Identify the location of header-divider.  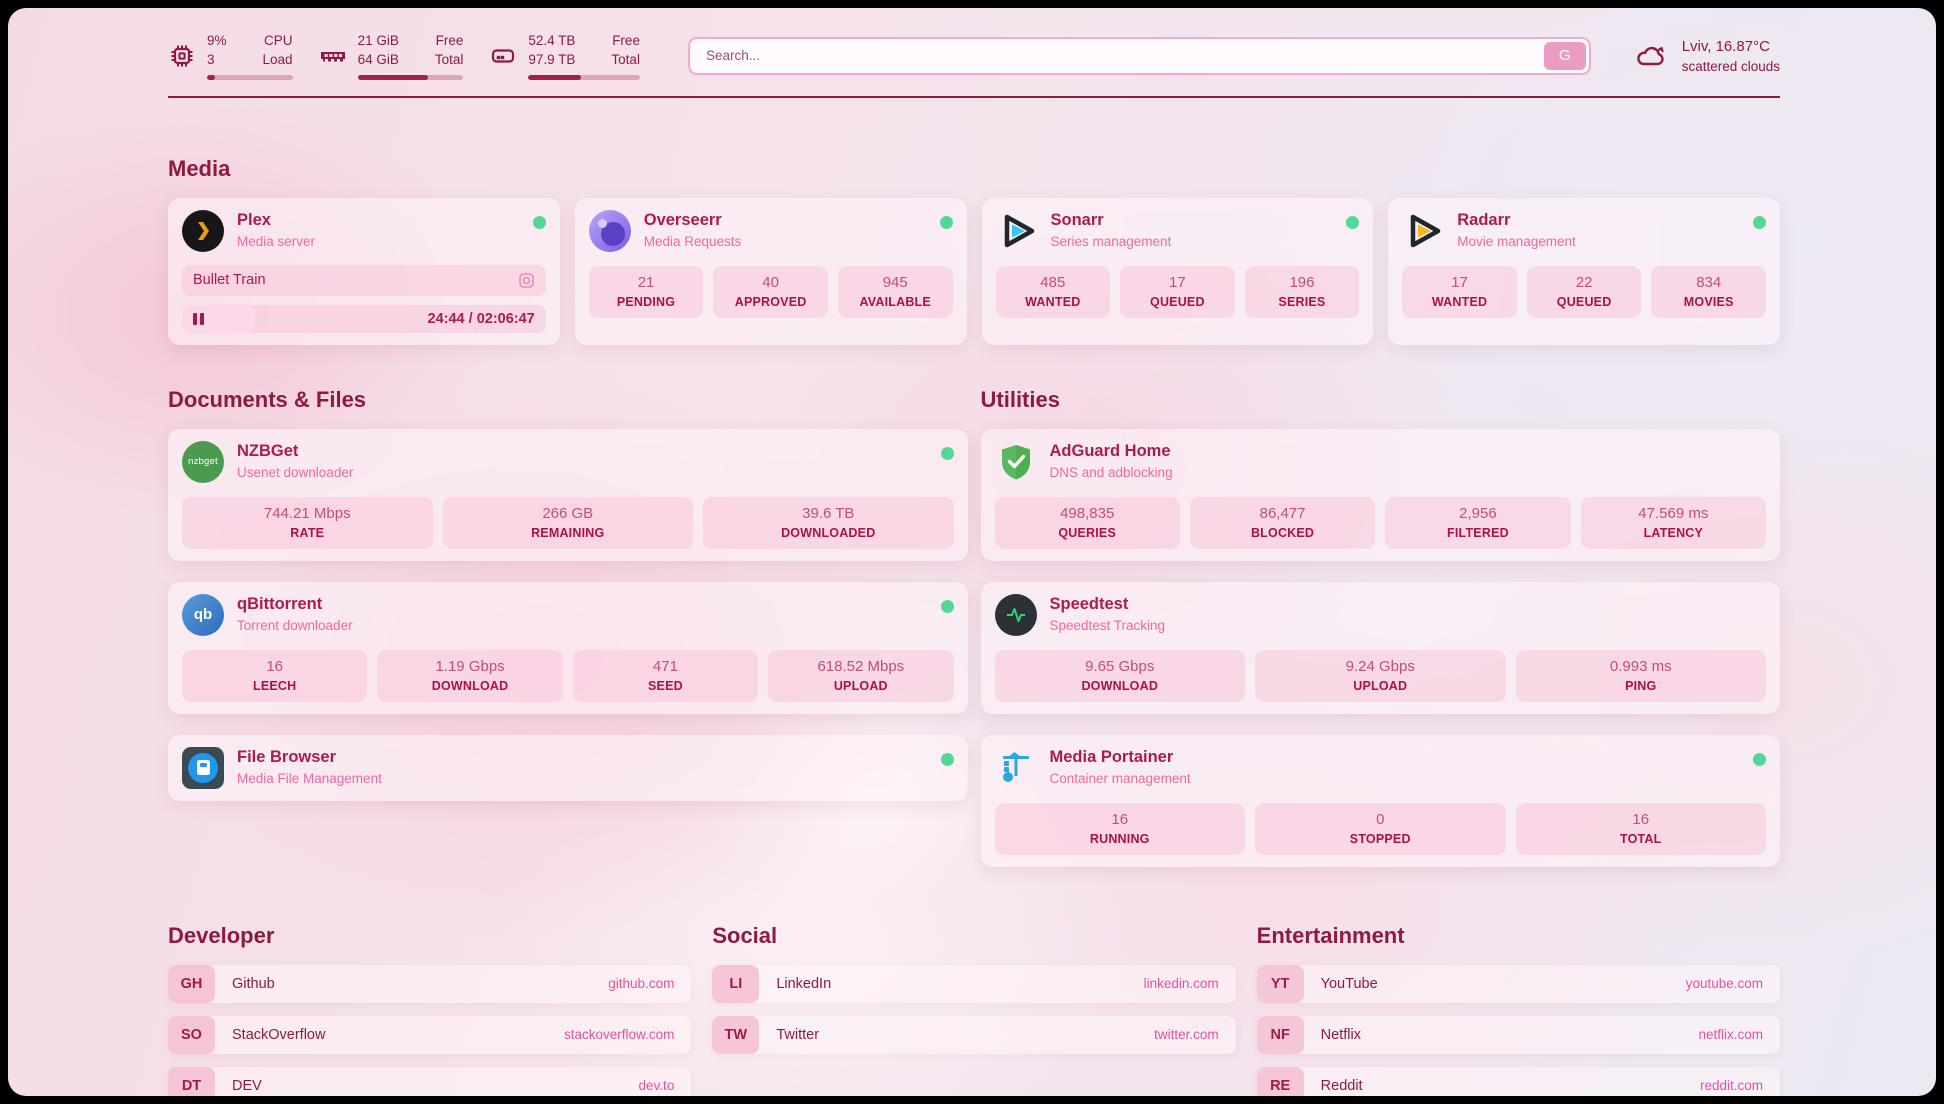
(974, 96).